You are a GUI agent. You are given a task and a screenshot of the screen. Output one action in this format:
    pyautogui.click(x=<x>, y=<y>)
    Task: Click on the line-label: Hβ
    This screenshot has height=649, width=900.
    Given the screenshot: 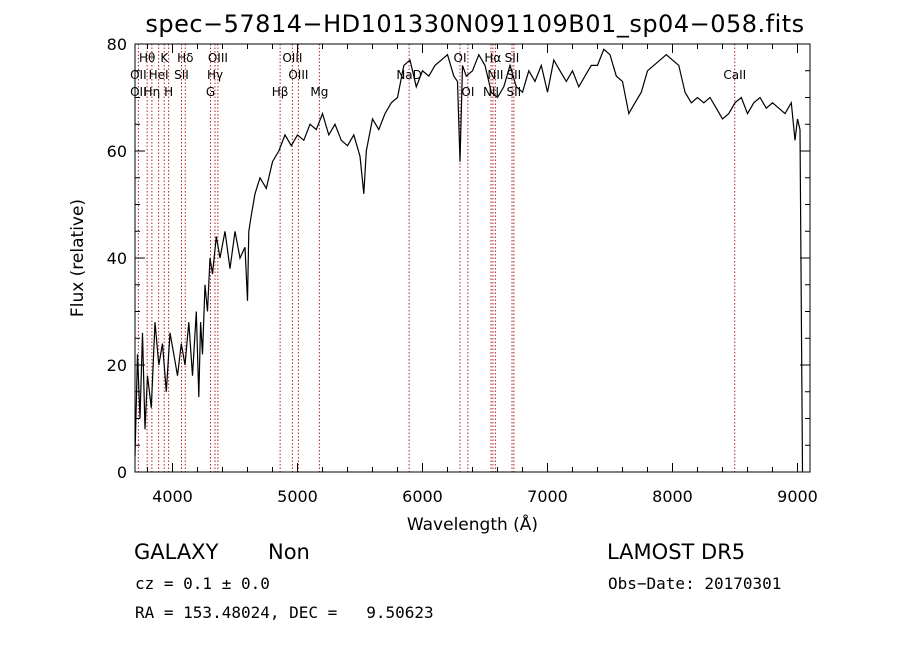 What is the action you would take?
    pyautogui.click(x=280, y=92)
    